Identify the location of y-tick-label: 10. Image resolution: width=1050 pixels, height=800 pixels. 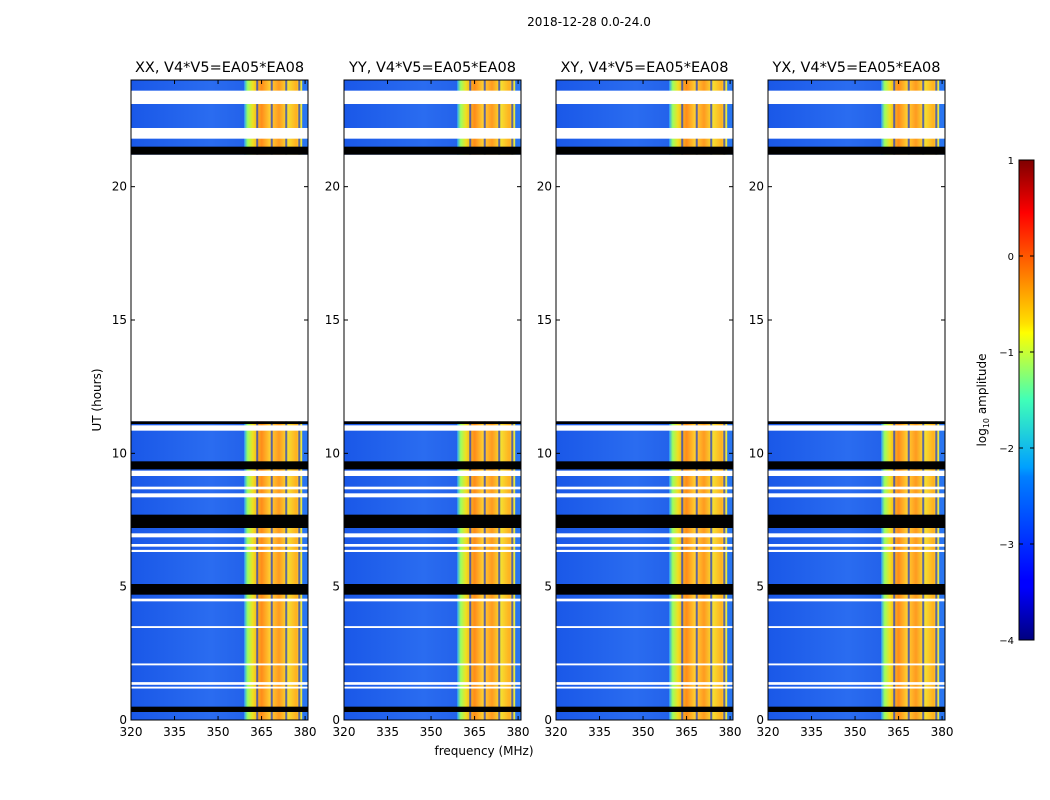
(756, 453).